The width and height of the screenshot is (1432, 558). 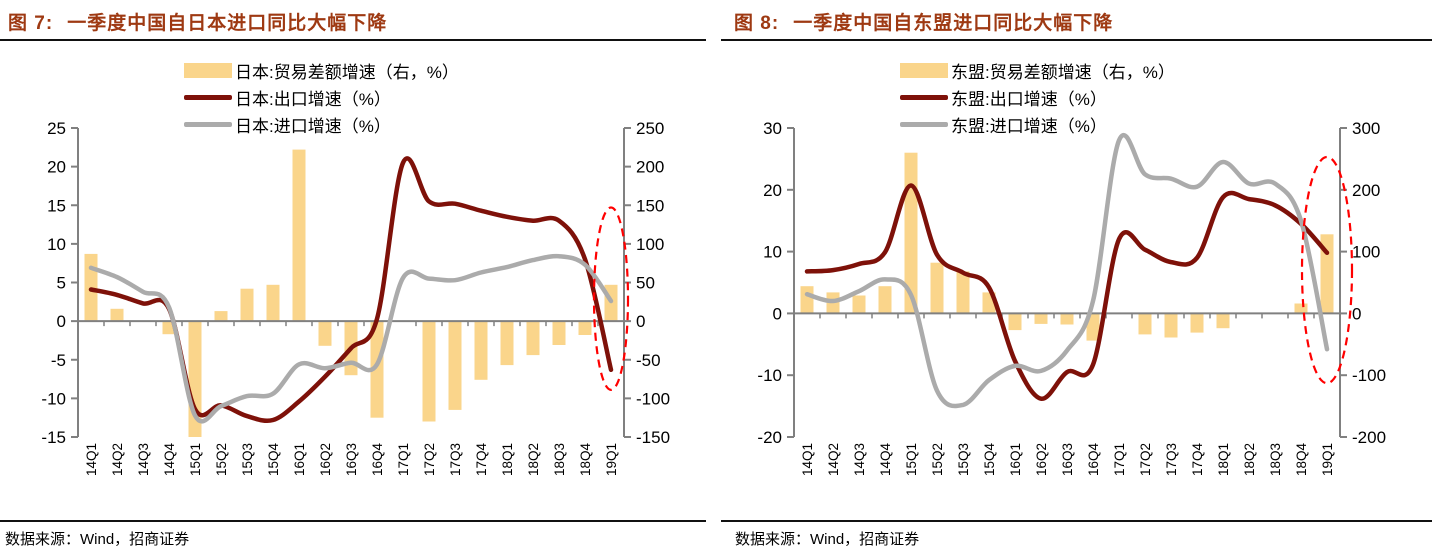 What do you see at coordinates (1171, 459) in the screenshot?
I see `svg-text: 17Q3` at bounding box center [1171, 459].